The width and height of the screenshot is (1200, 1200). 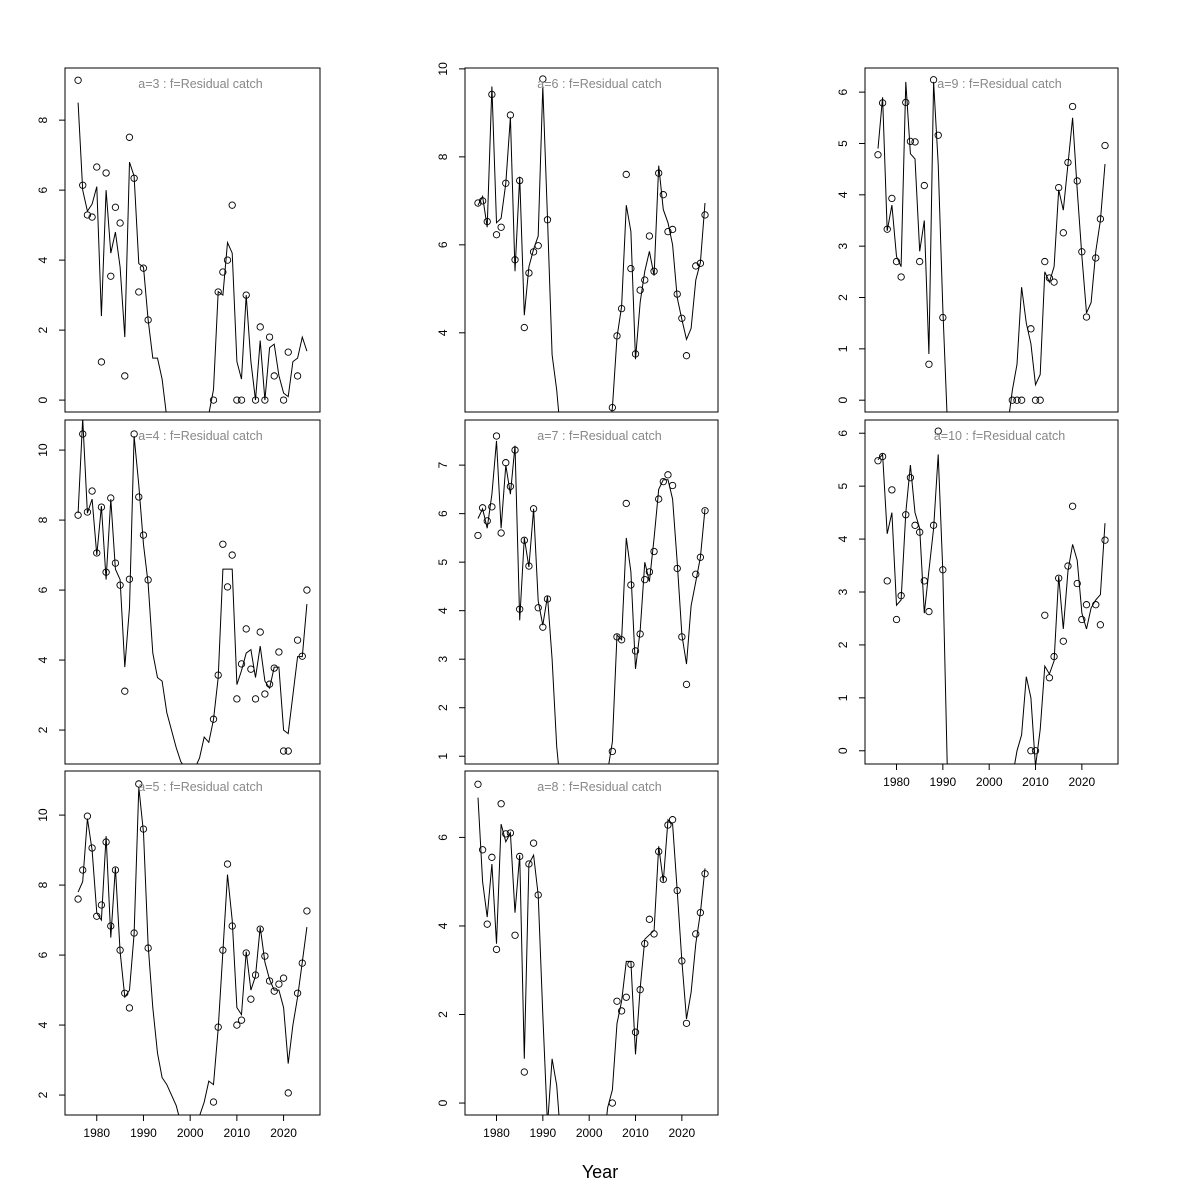 I want to click on panel-title: a=9 : f=Residual catch, so click(x=999, y=84).